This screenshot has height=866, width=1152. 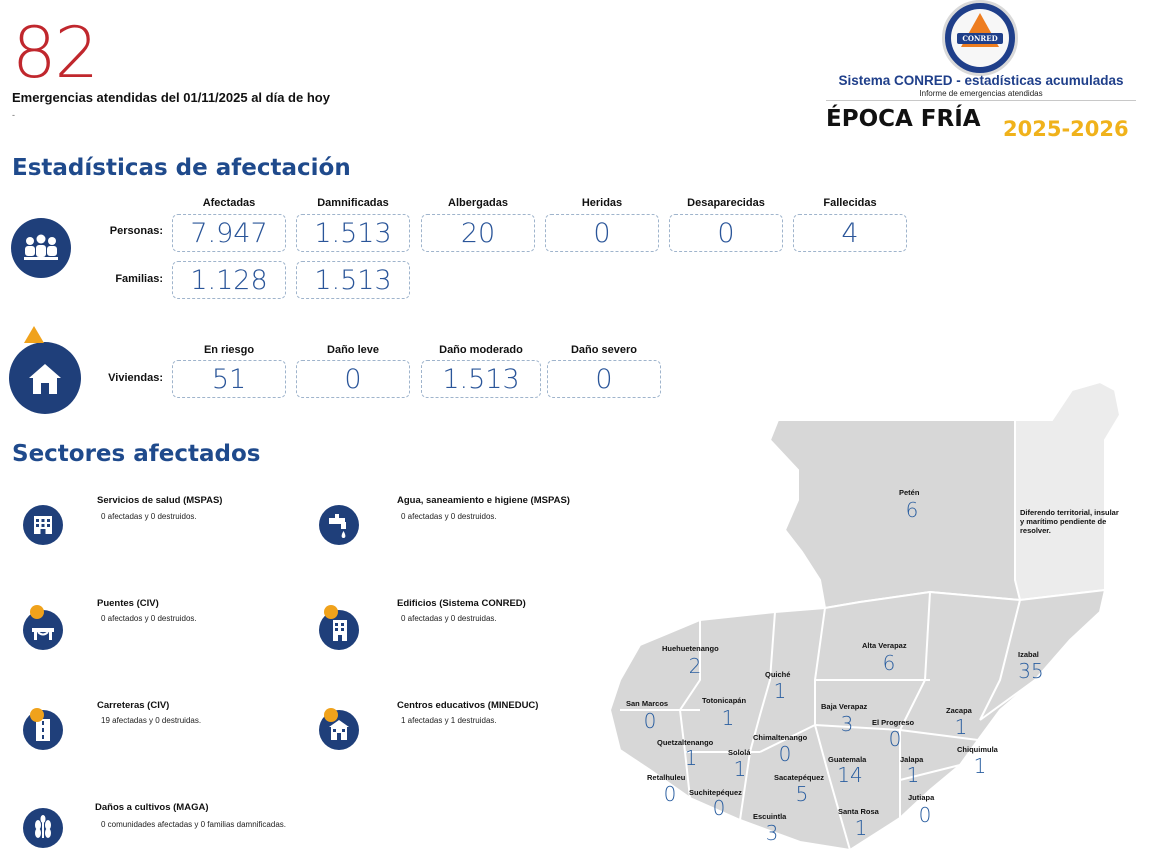 What do you see at coordinates (229, 203) in the screenshot?
I see `col-afectadas: Afectadas` at bounding box center [229, 203].